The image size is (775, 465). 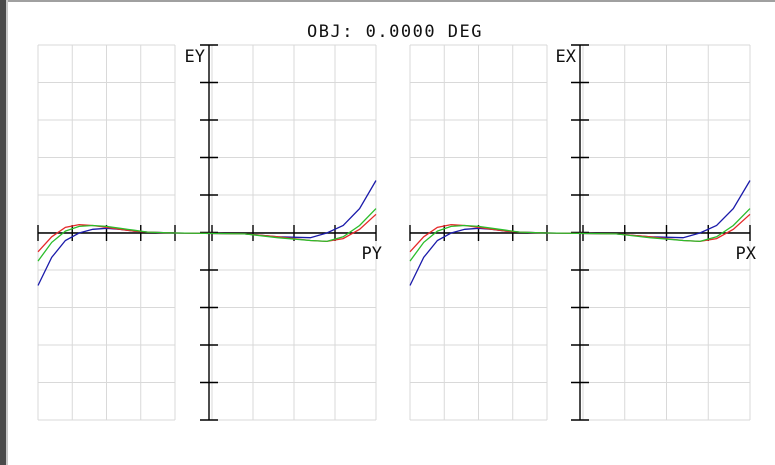 I want to click on x-axis-label: PY, so click(x=372, y=254).